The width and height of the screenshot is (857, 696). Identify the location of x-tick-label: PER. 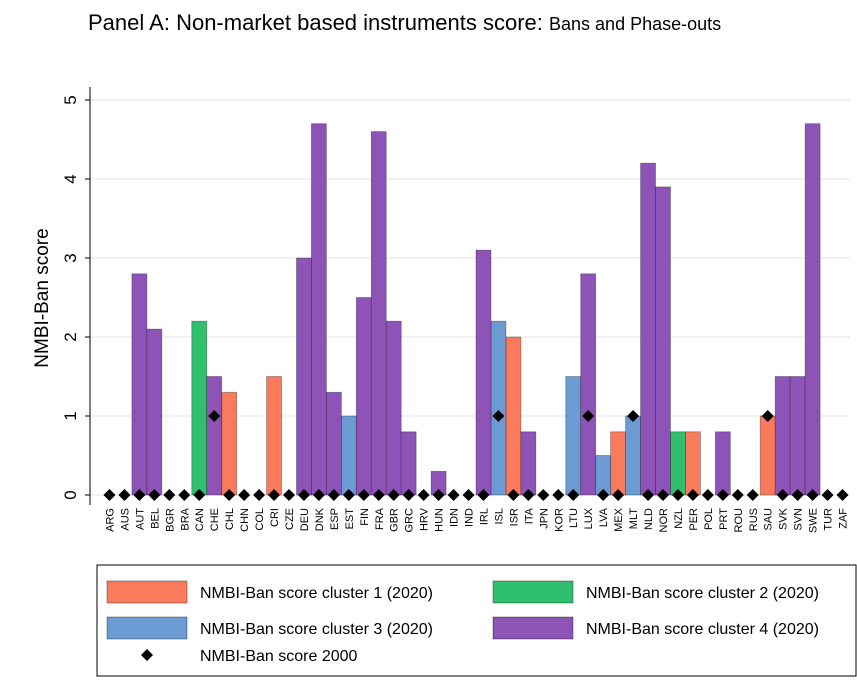
(694, 519).